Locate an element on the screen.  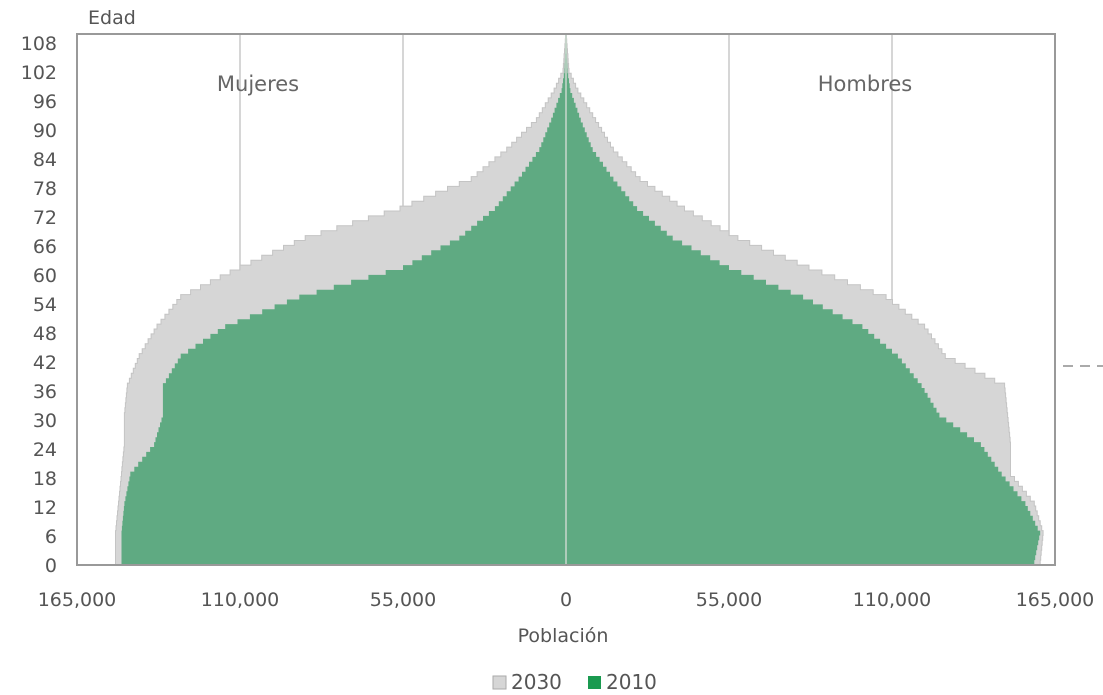
y-tick-label: 90 is located at coordinates (45, 131).